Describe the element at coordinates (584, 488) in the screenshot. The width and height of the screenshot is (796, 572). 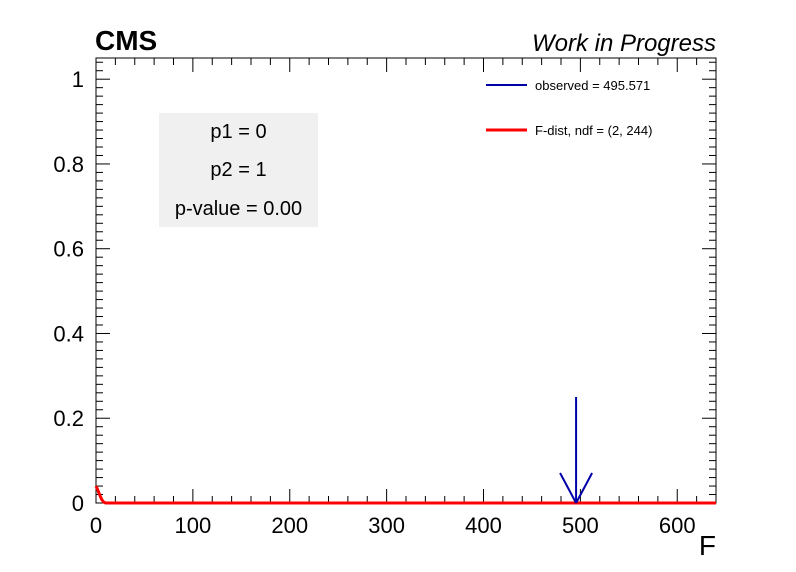
I see `observed-arrowhead-right` at that location.